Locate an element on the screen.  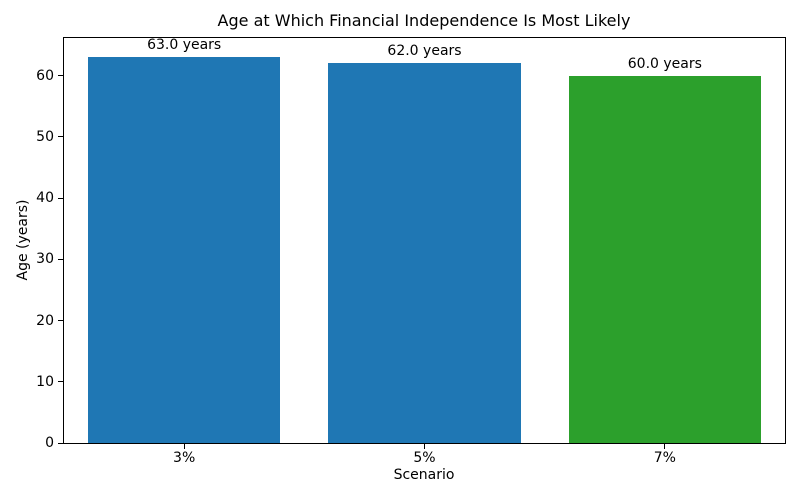
y-tick-label: 0 is located at coordinates (49, 443).